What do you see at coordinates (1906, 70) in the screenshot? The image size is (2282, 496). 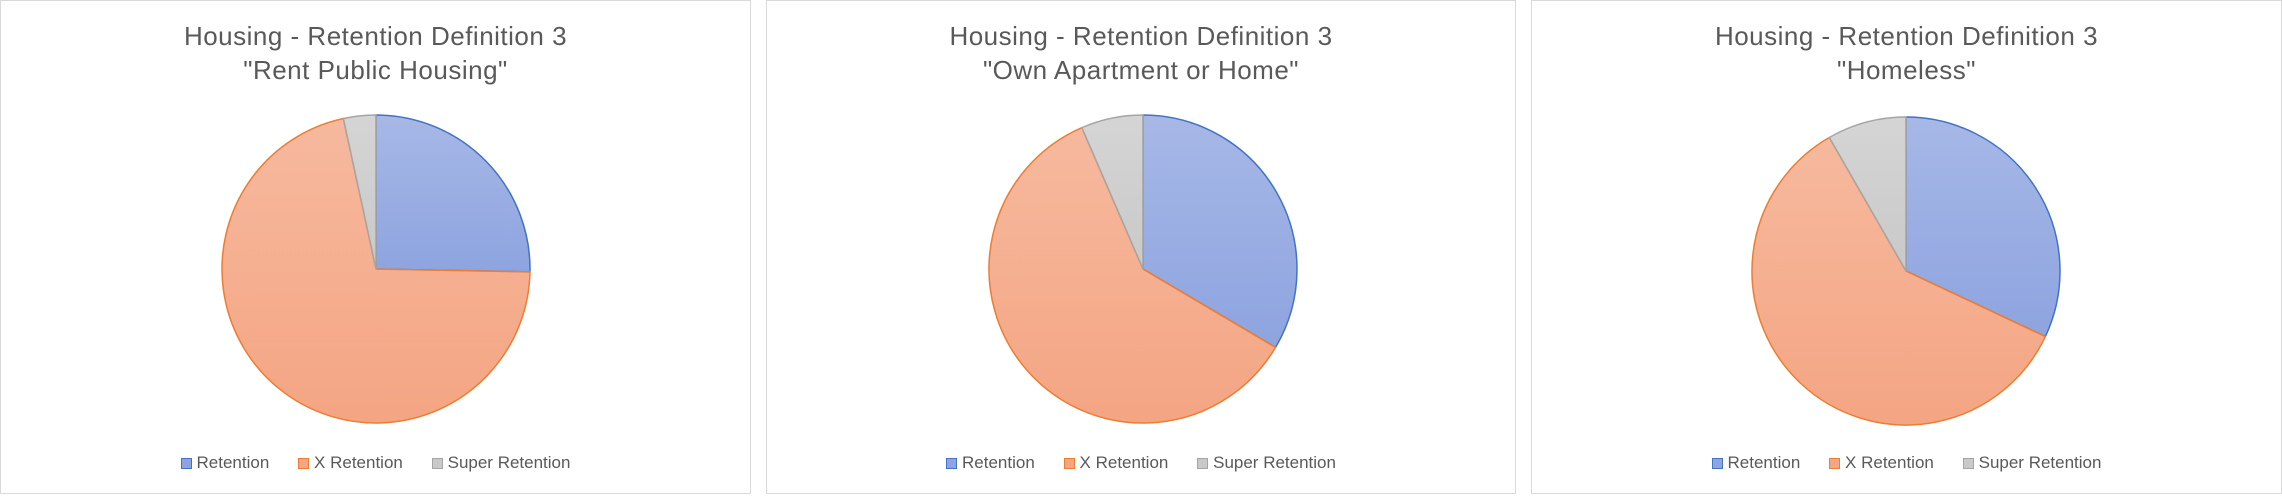 I see `chart-subtitle: "Homeless"` at bounding box center [1906, 70].